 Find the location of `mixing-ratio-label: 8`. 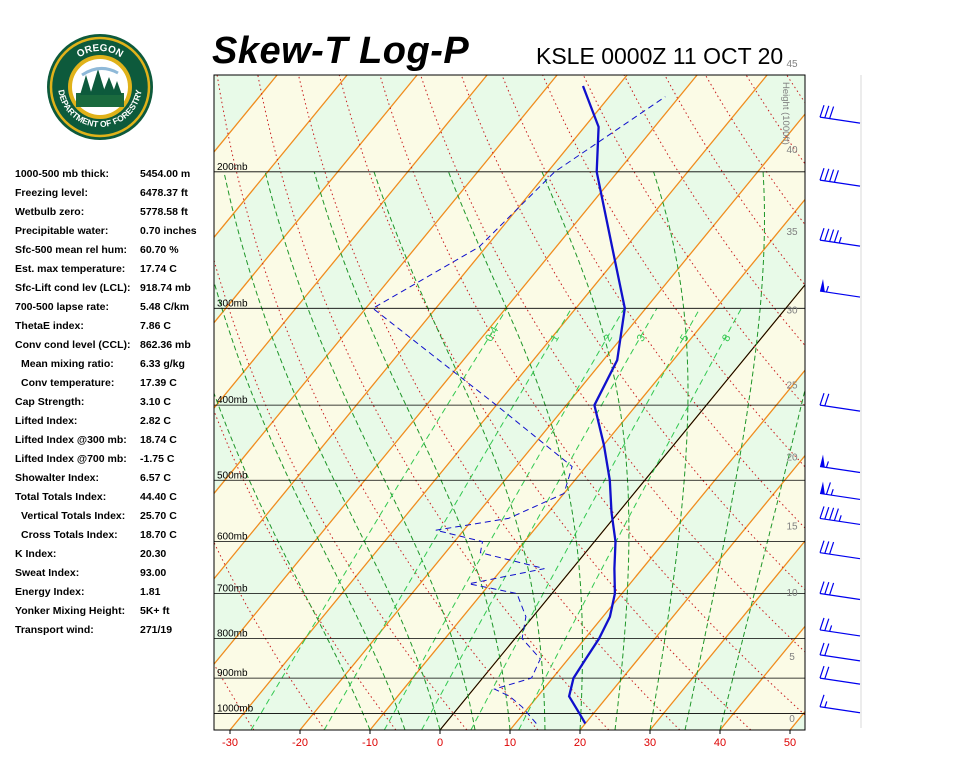

mixing-ratio-label: 8 is located at coordinates (726, 338).